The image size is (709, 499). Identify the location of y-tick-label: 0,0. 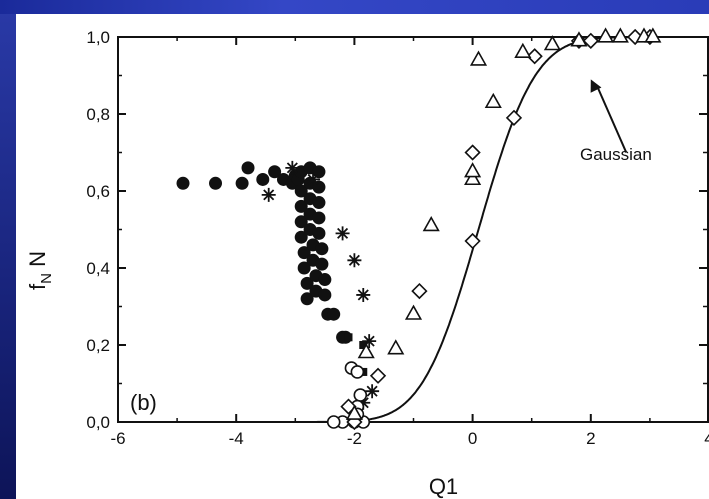
(98, 422).